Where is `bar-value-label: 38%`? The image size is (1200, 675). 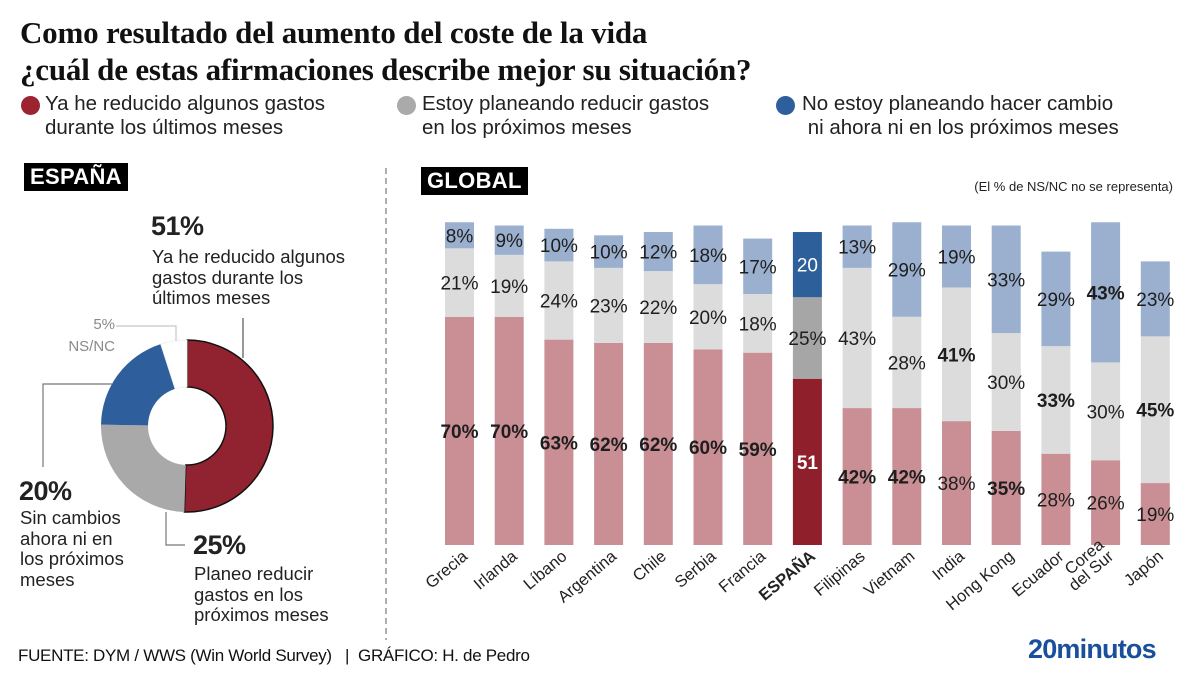 bar-value-label: 38% is located at coordinates (956, 484).